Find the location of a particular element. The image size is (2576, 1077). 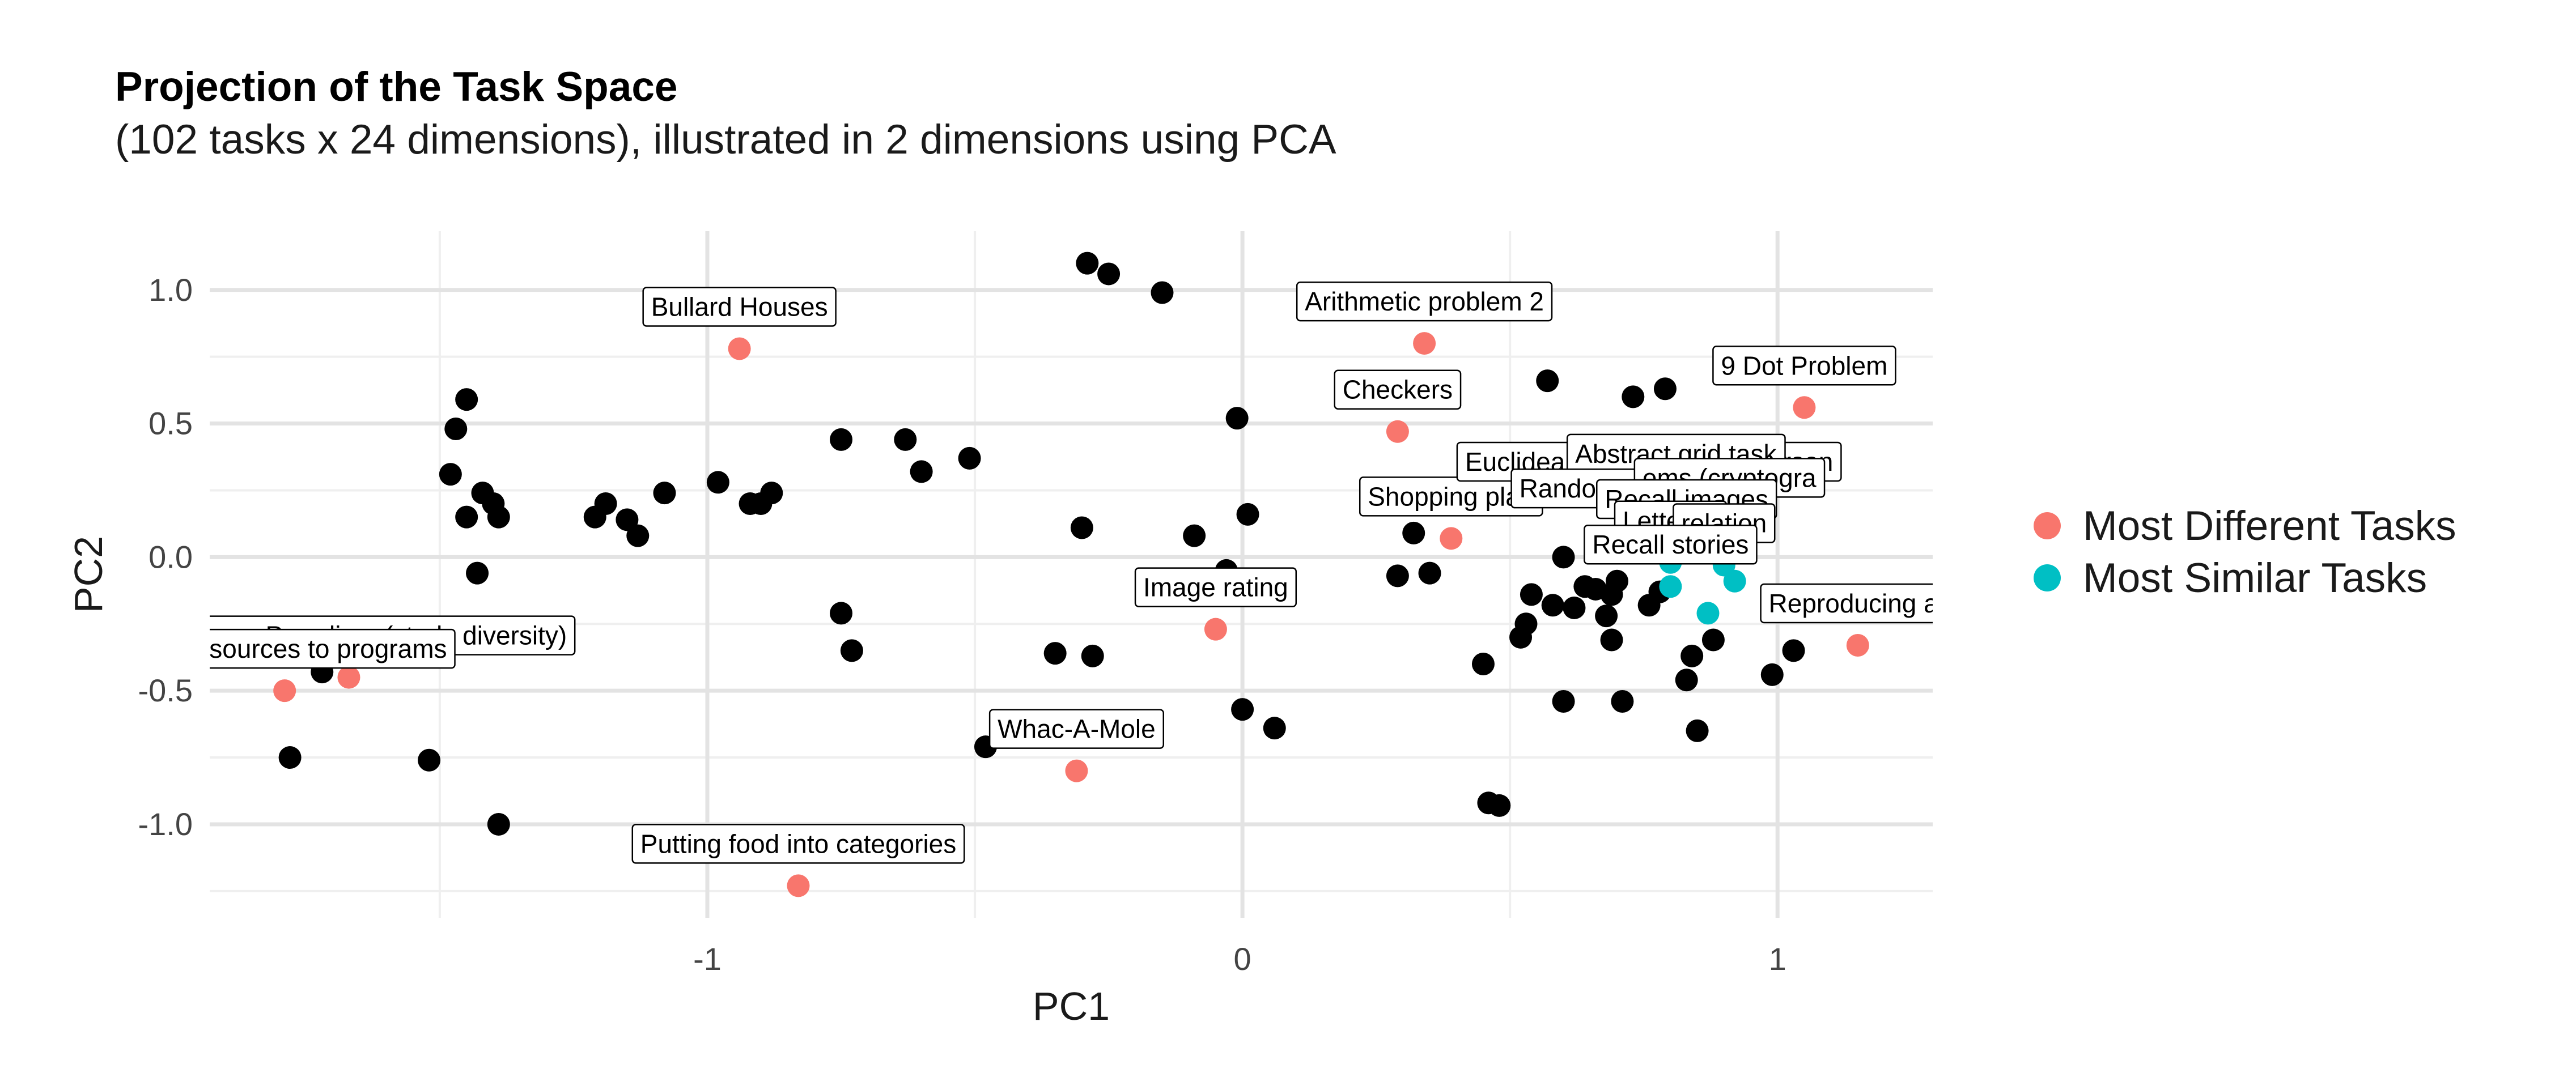

point-label: Reproducing ar is located at coordinates (1853, 604).